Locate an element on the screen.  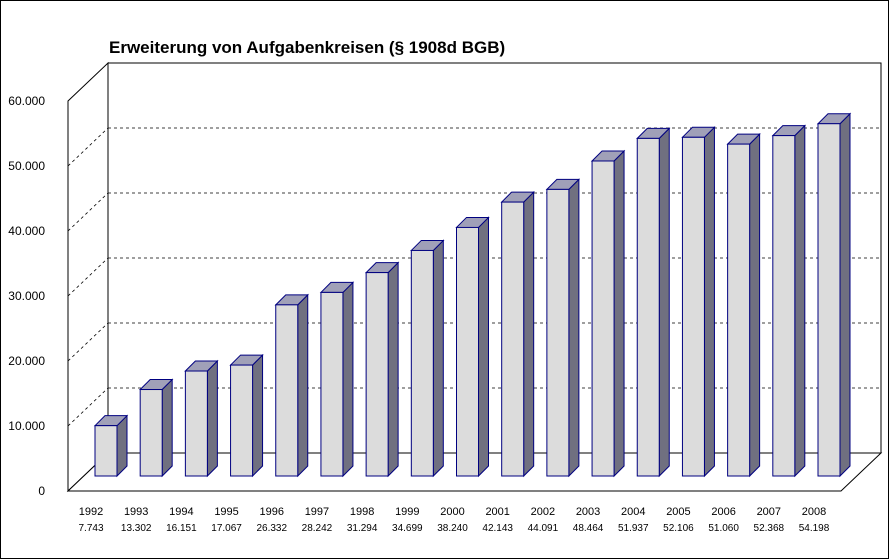
x-tick-label: 1995 is located at coordinates (226, 512).